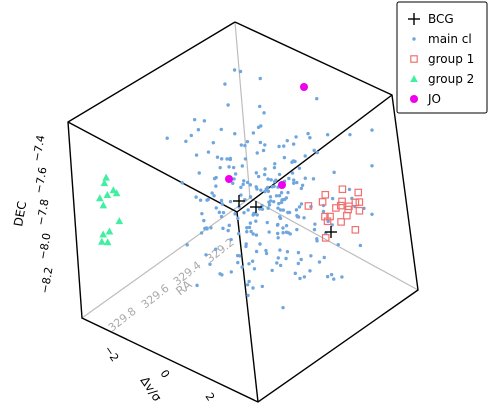  Describe the element at coordinates (434, 99) in the screenshot. I see `legend-label-jo: JO` at that location.